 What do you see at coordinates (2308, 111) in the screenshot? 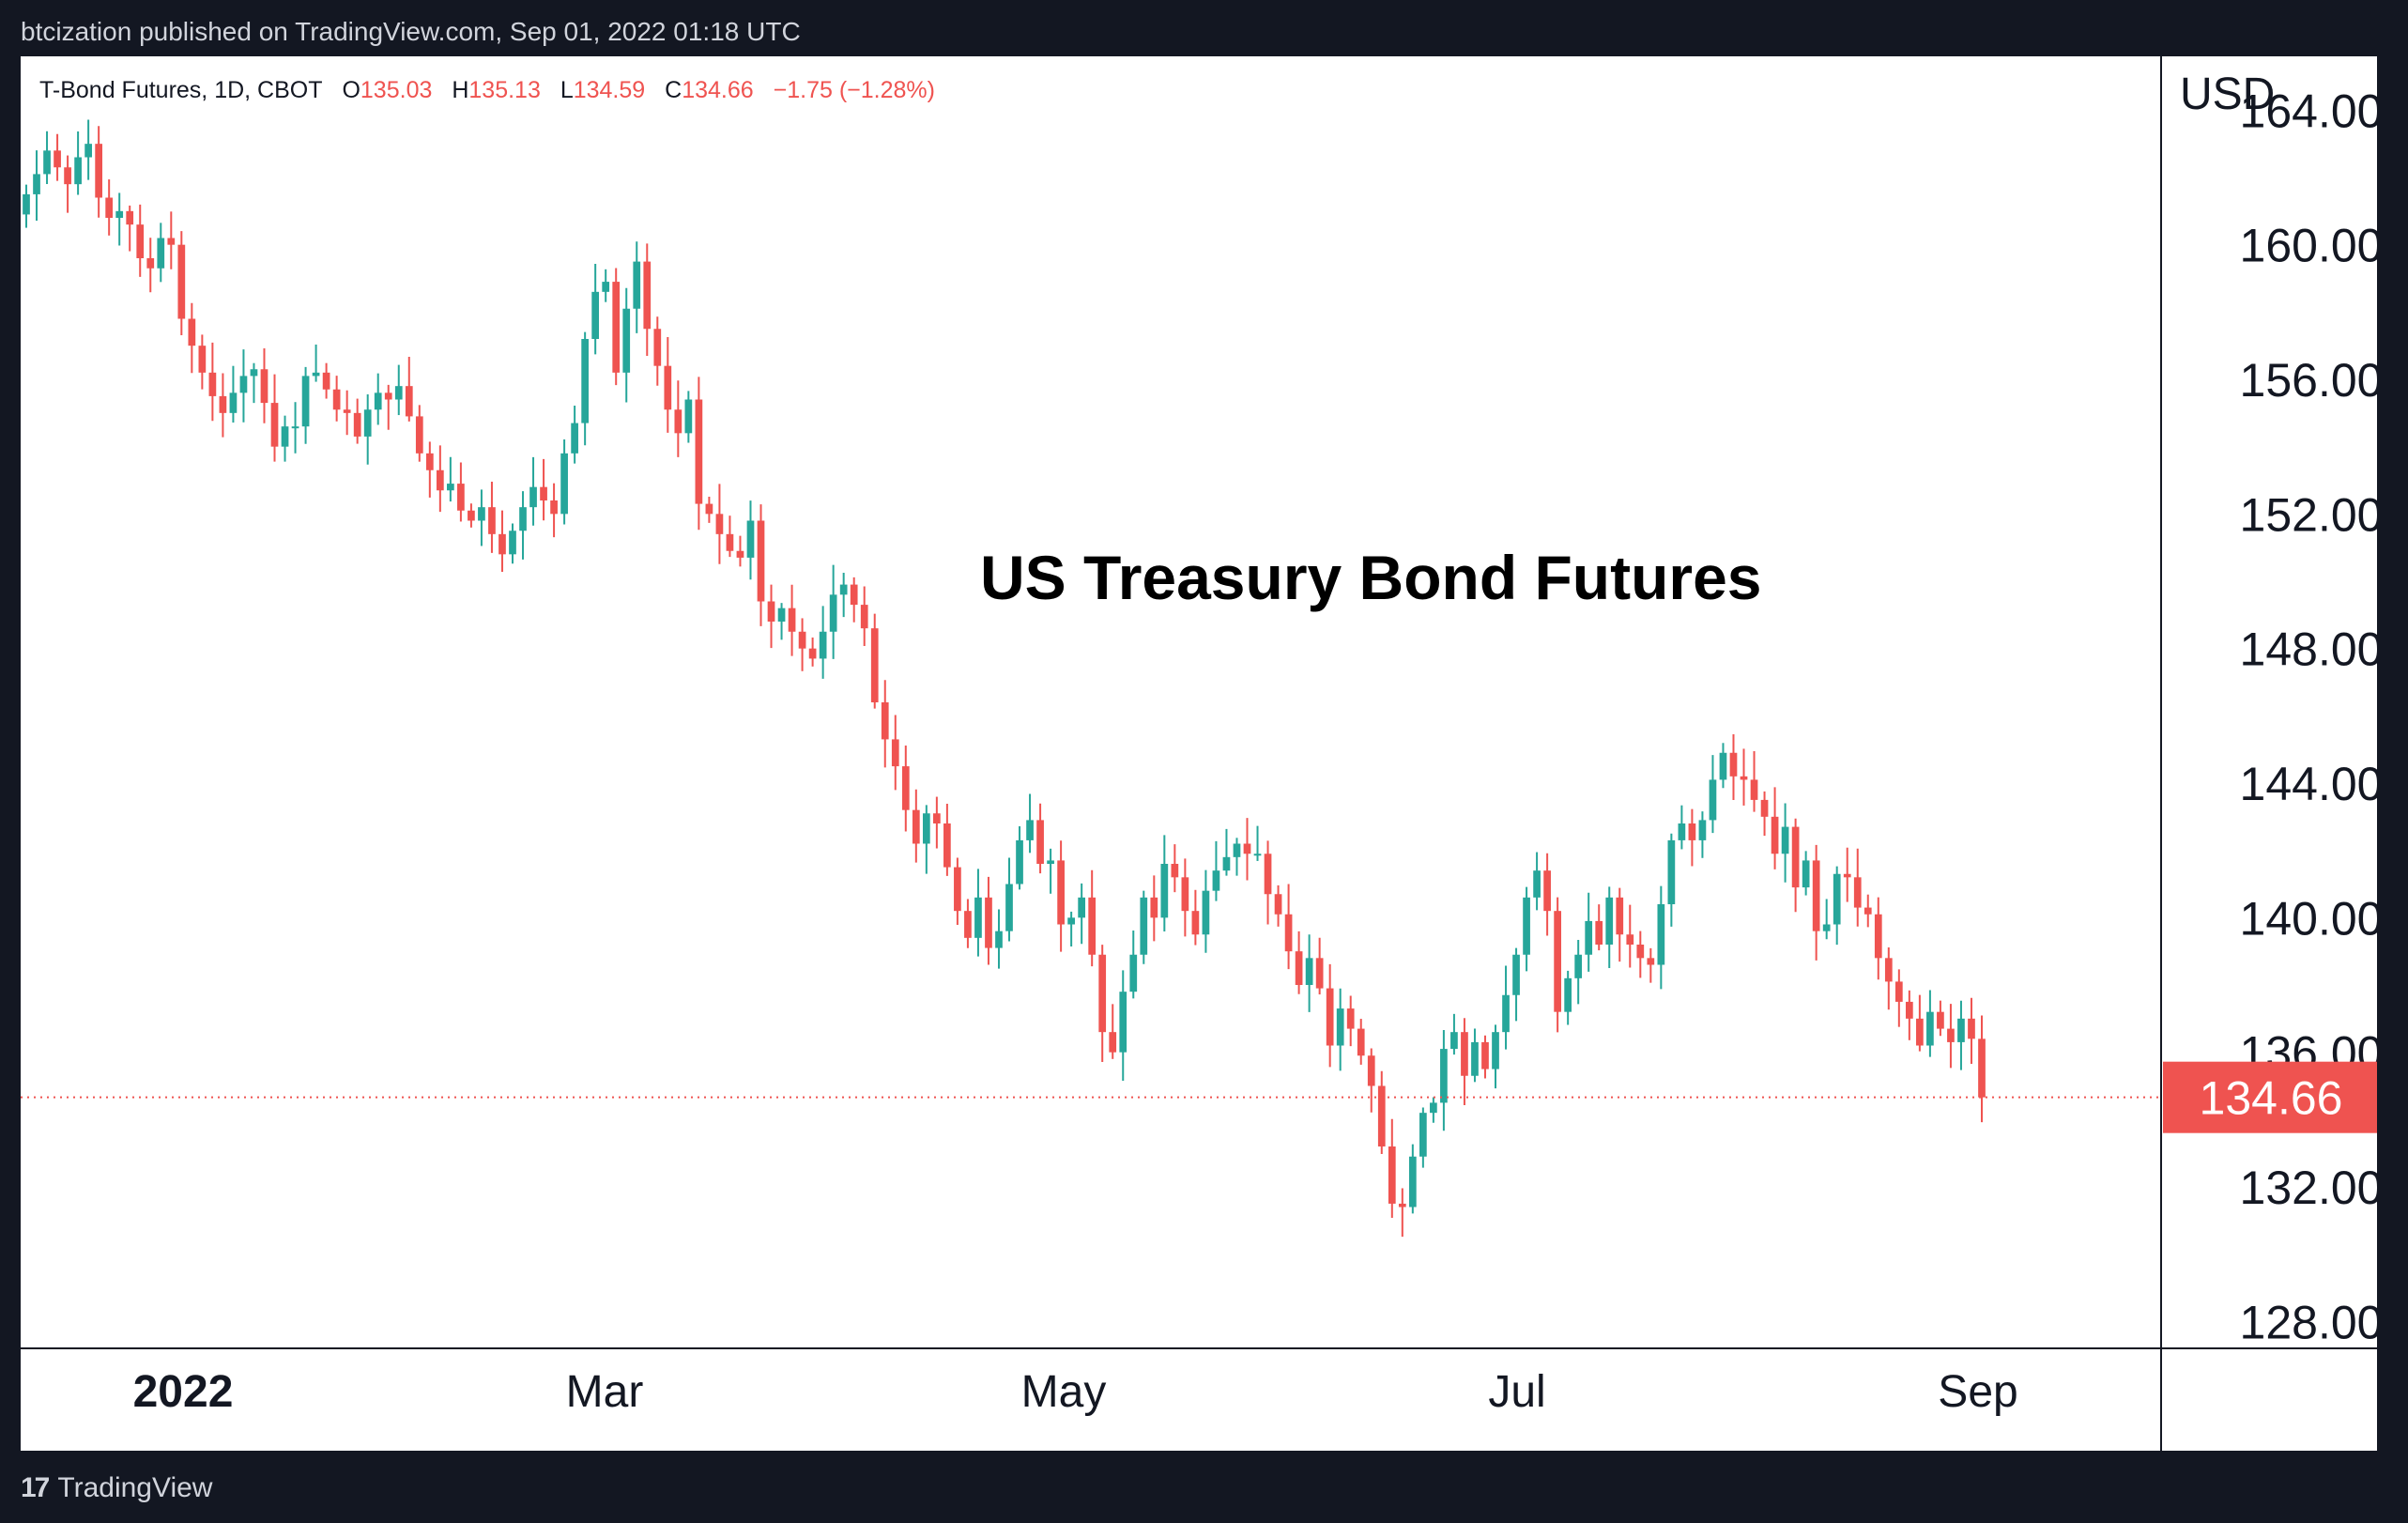
I see `y-tick-label: 164.00` at bounding box center [2308, 111].